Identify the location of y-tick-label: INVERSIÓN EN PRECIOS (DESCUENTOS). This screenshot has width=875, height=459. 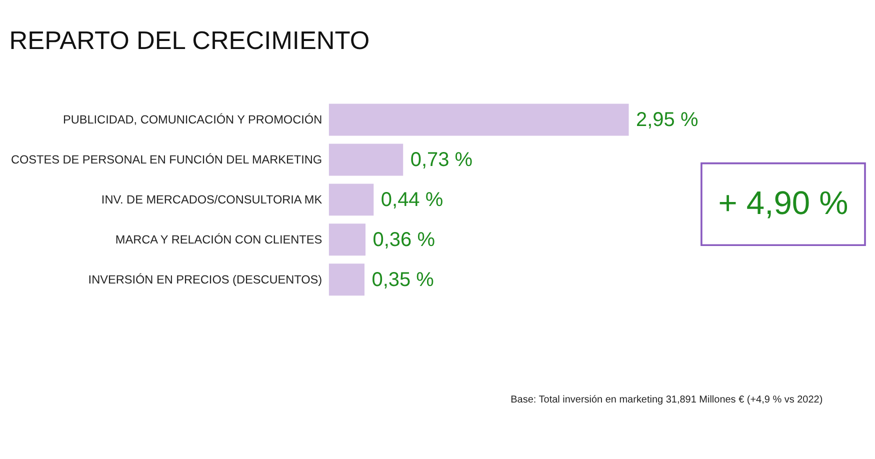
(205, 279).